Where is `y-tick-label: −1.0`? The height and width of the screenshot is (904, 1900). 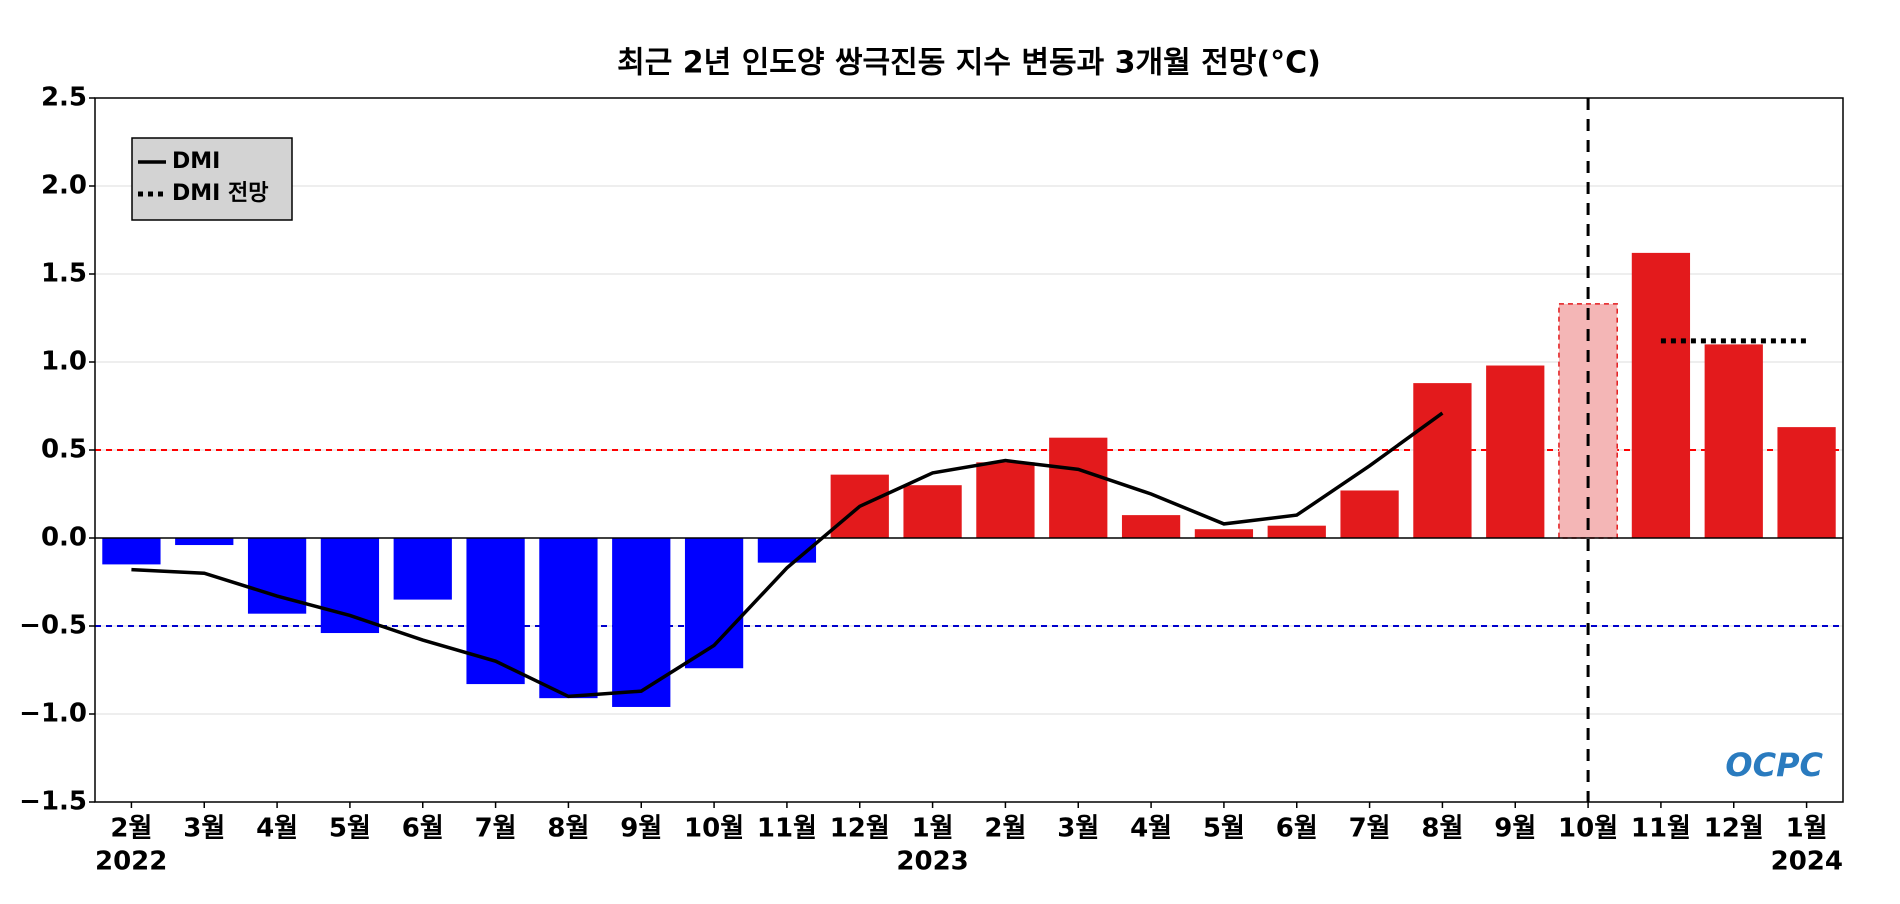
y-tick-label: −1.0 is located at coordinates (53, 714).